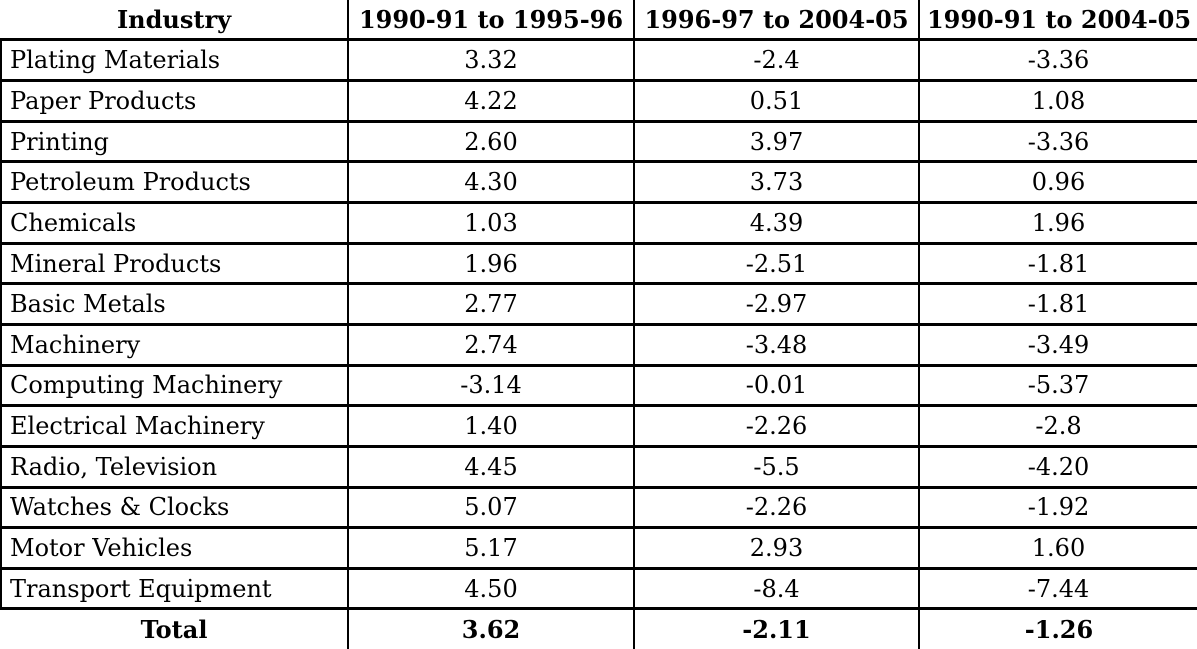 The height and width of the screenshot is (649, 1197). I want to click on value-cell: -3.14, so click(491, 385).